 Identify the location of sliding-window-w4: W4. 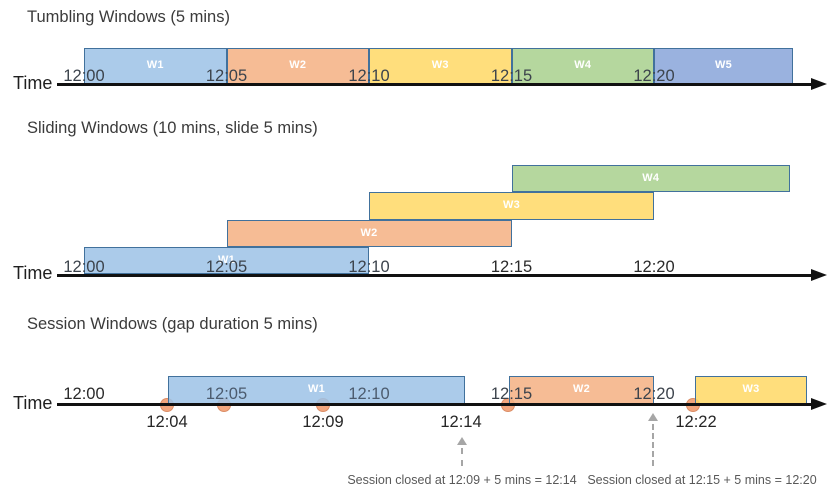
(650, 178).